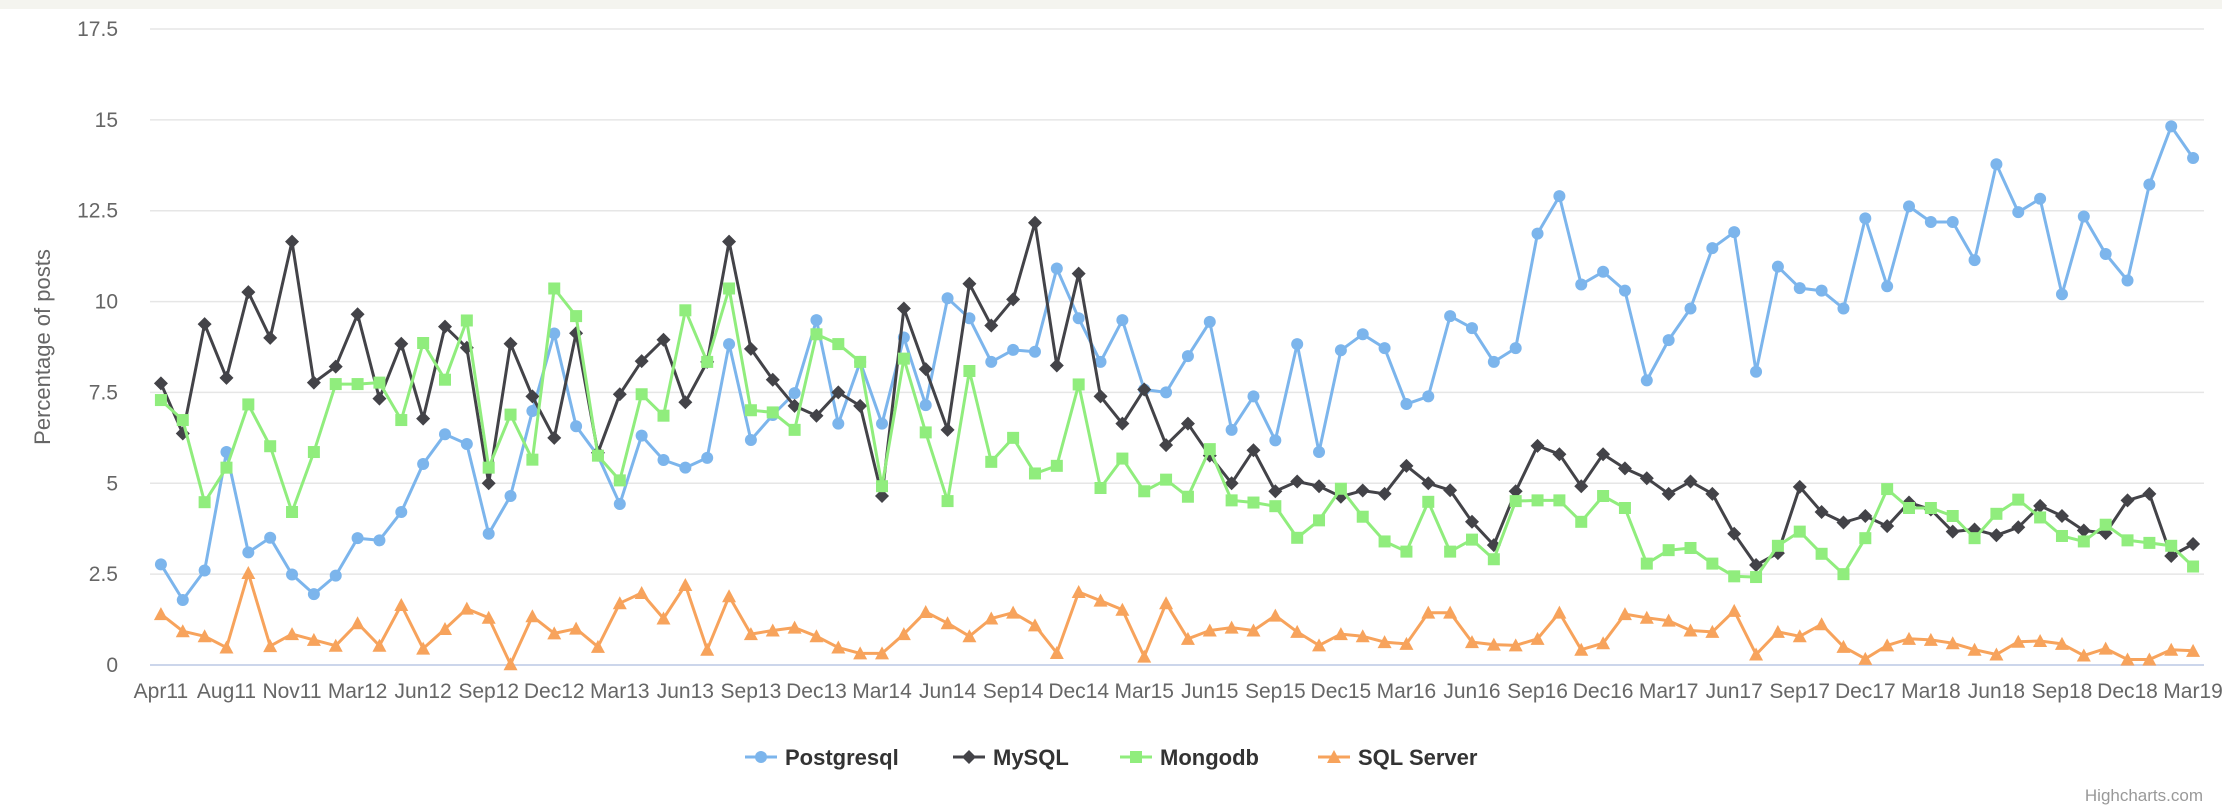  I want to click on legend-item-mongodb: Mongodb, so click(1189, 757).